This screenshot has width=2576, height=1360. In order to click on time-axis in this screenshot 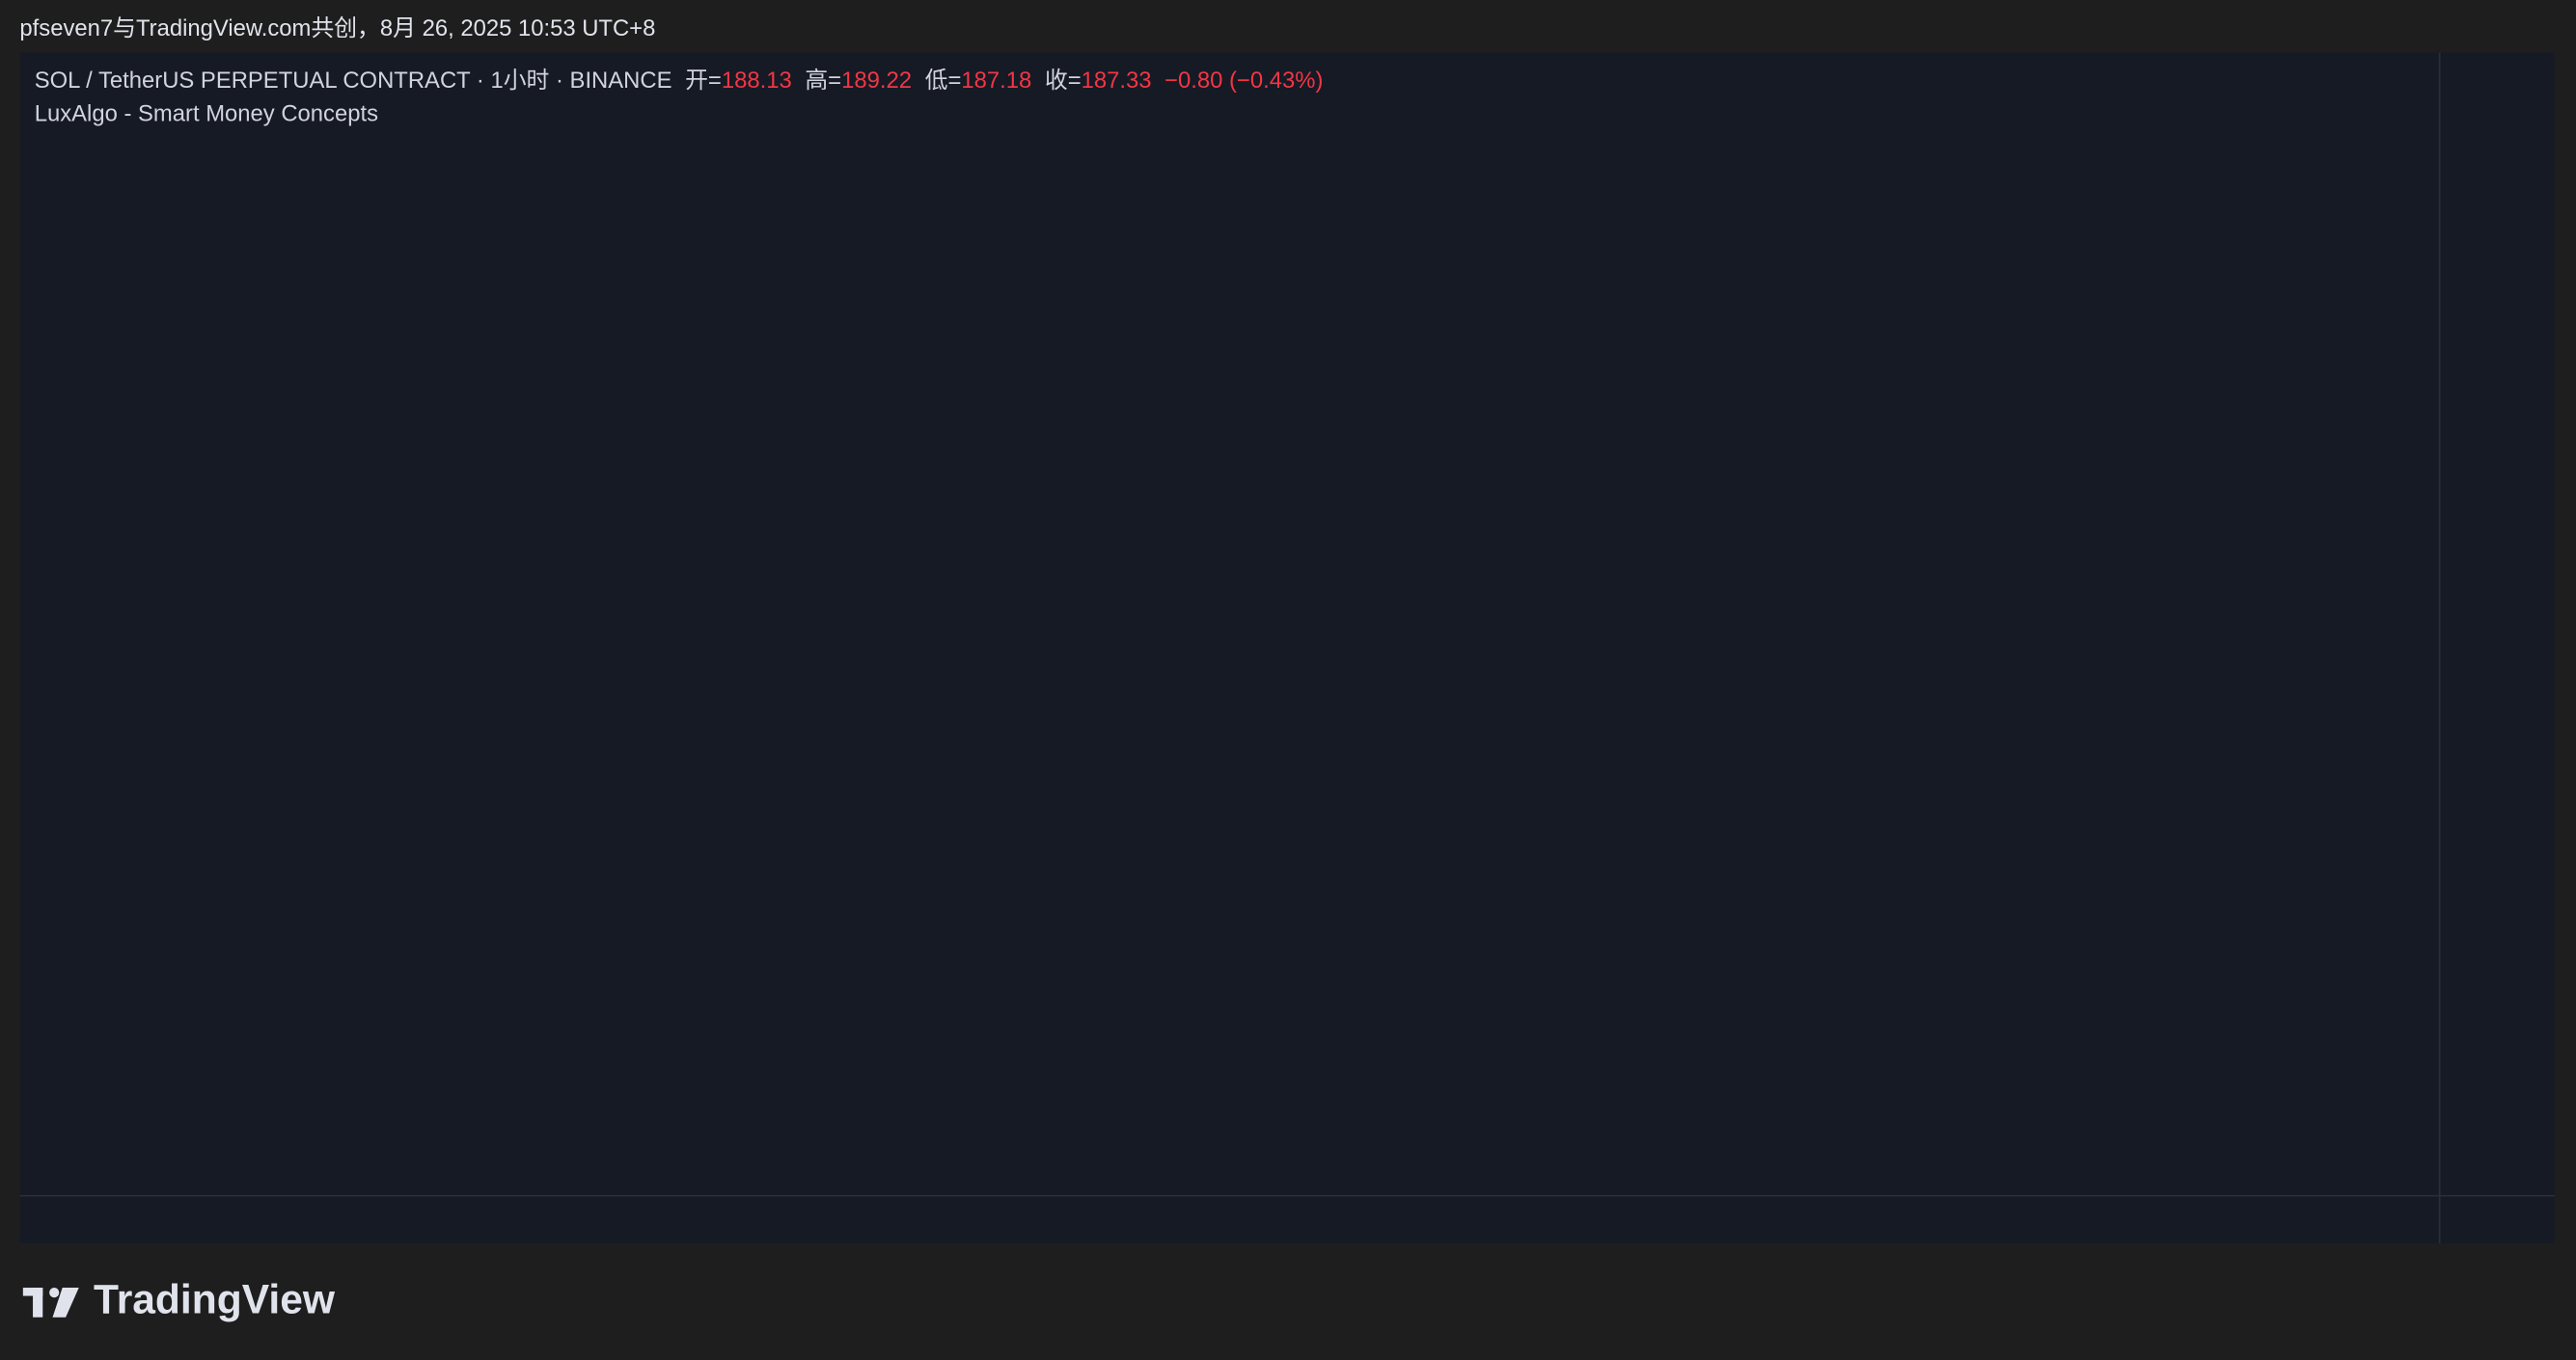, I will do `click(1287, 1219)`.